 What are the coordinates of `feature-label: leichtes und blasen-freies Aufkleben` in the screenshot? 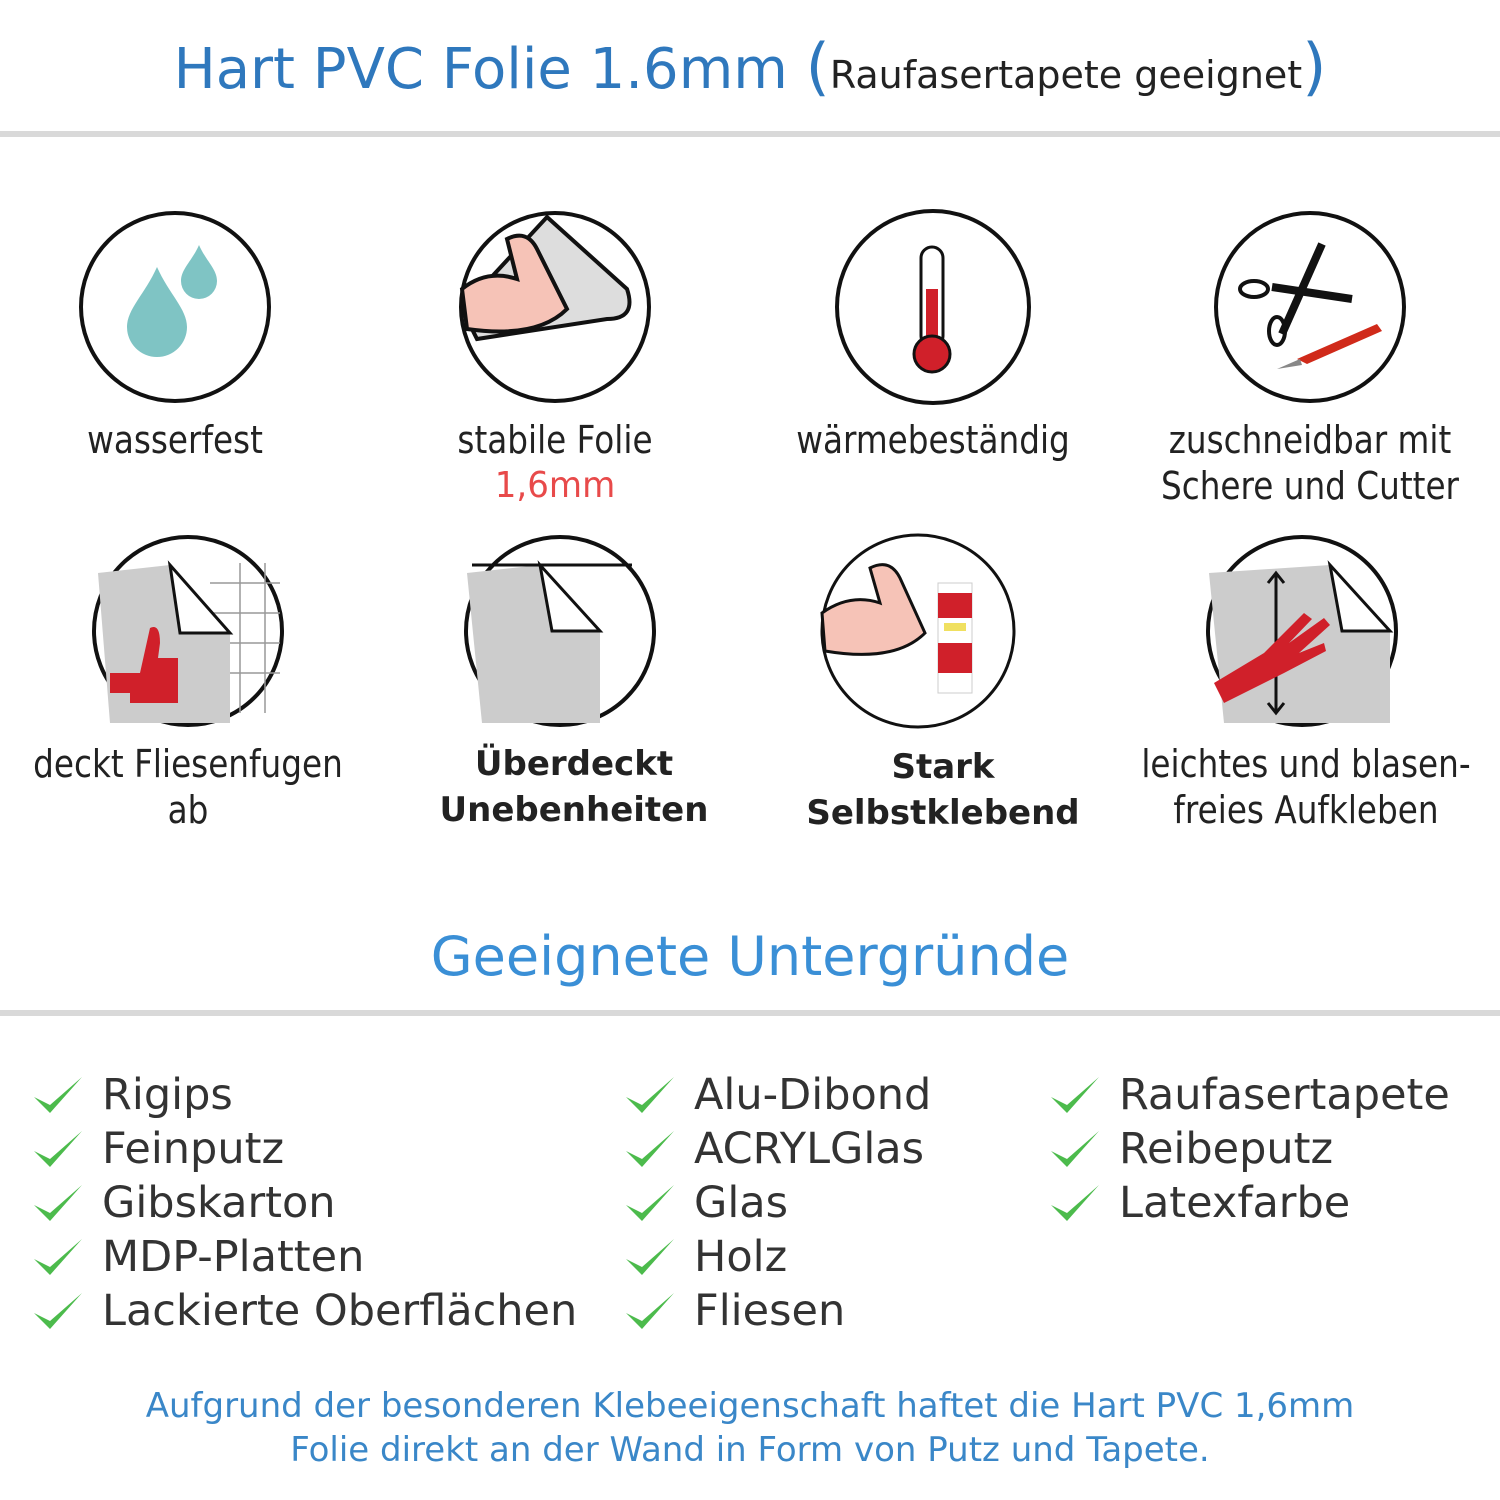 It's located at (1306, 787).